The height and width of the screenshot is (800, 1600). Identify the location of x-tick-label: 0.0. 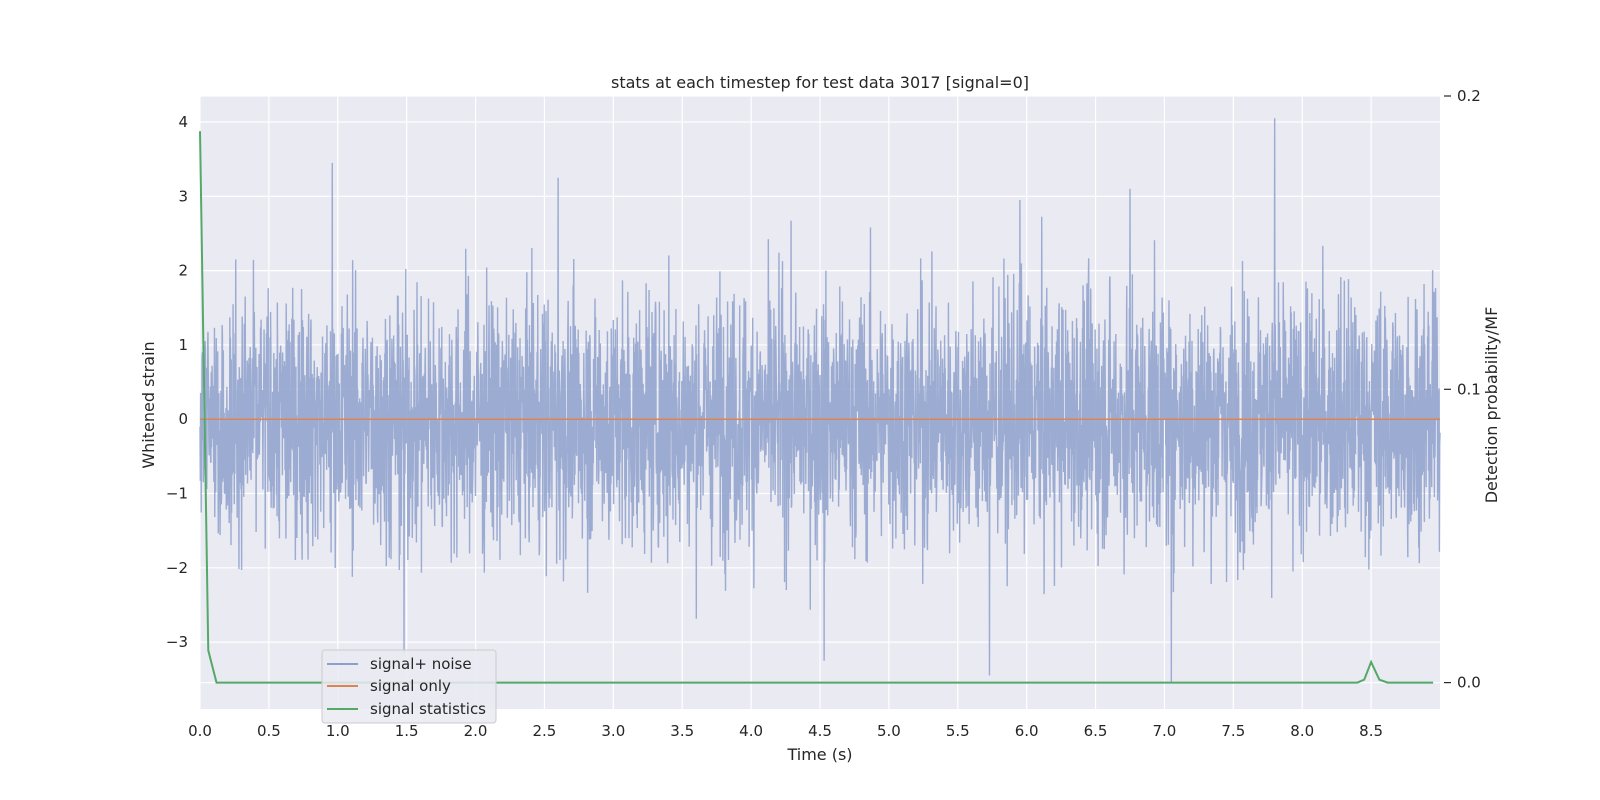
(200, 731).